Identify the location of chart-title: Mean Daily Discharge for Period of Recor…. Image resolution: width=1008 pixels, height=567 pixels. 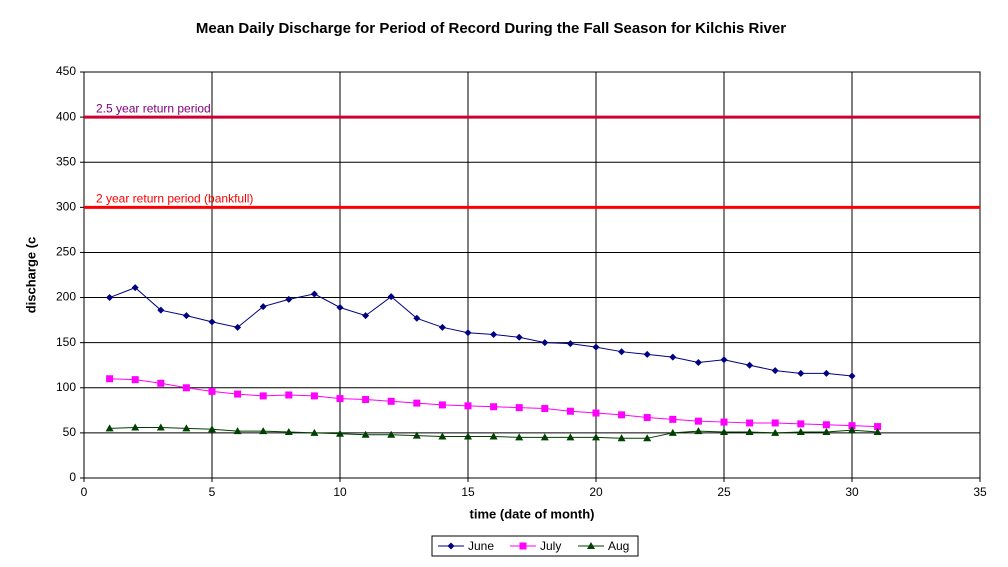
(491, 28).